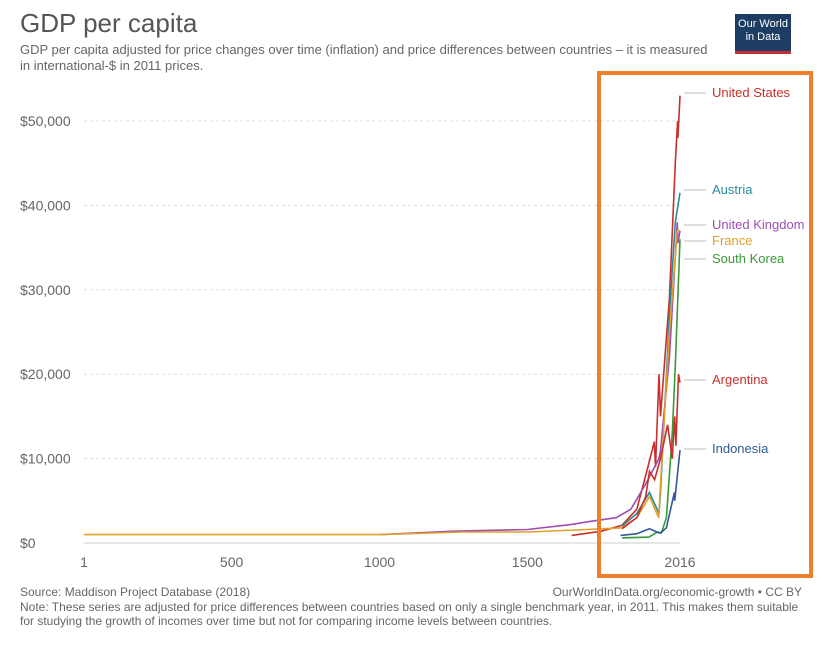 The width and height of the screenshot is (830, 650). What do you see at coordinates (650, 493) in the screenshot?
I see `series-line-indonesia` at bounding box center [650, 493].